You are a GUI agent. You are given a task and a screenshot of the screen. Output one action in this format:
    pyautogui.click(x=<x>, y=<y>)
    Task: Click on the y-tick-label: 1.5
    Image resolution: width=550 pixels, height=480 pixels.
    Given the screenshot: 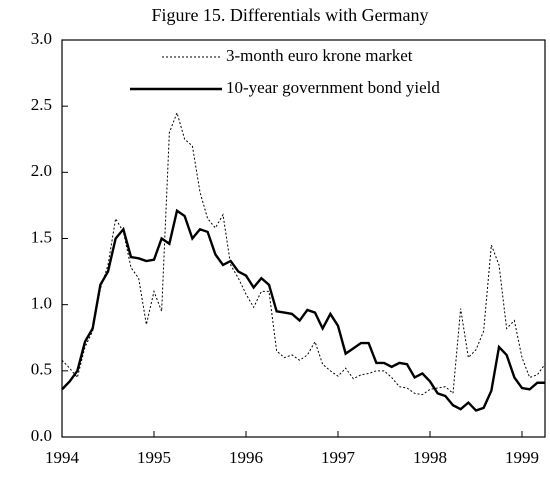 What is the action you would take?
    pyautogui.click(x=41, y=236)
    